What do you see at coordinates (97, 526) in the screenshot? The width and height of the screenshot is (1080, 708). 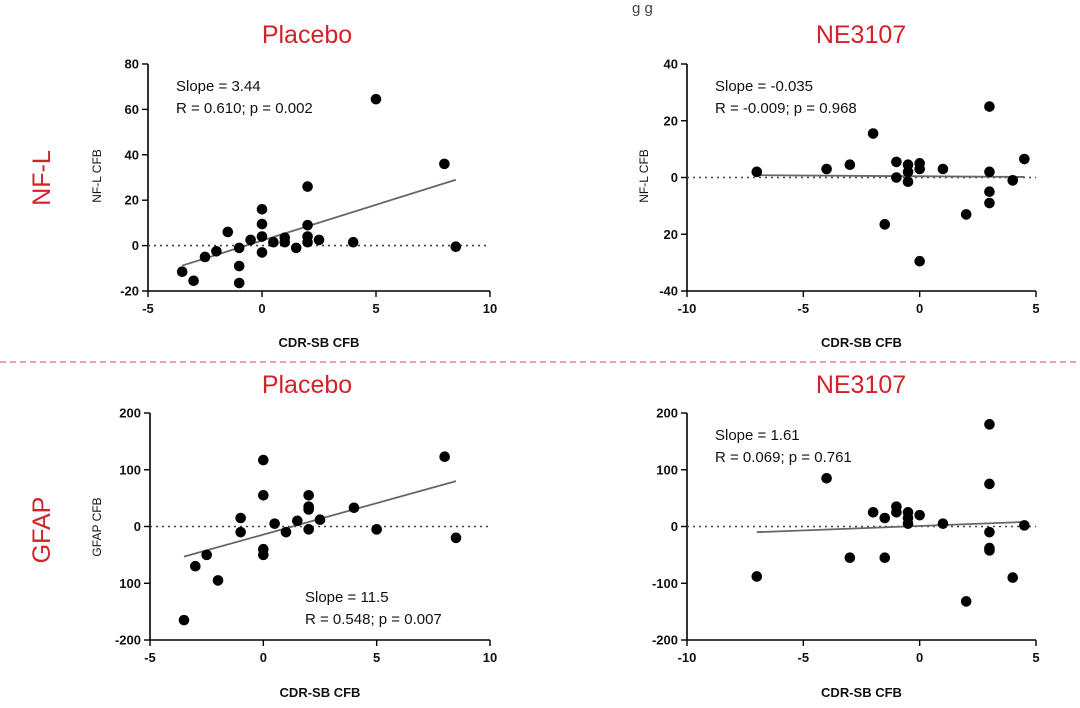 I see `y-axis-label: GFAP CFB` at bounding box center [97, 526].